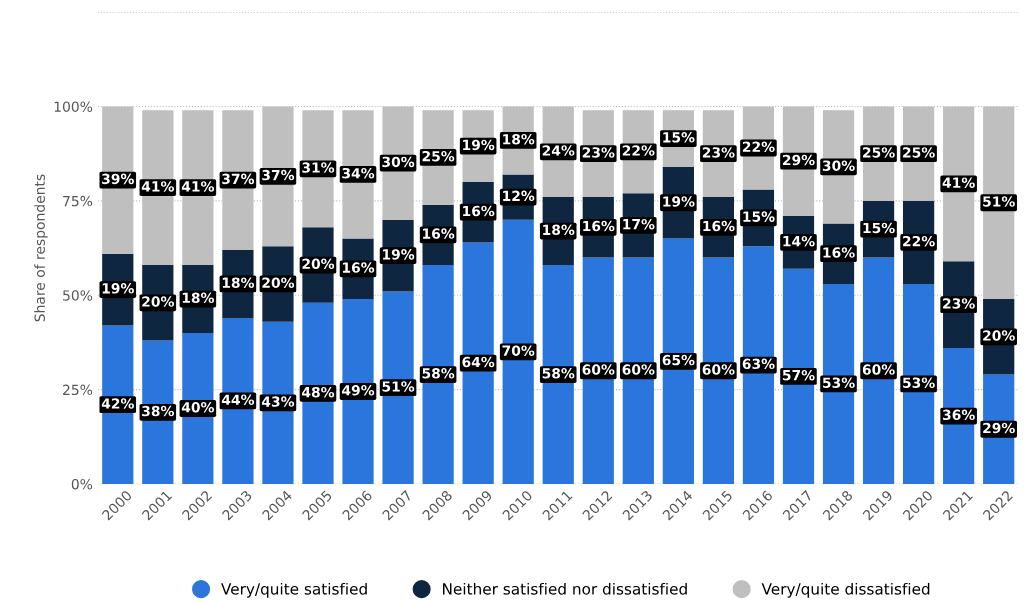 The height and width of the screenshot is (605, 1029). Describe the element at coordinates (478, 362) in the screenshot. I see `data-label: 64%` at that location.